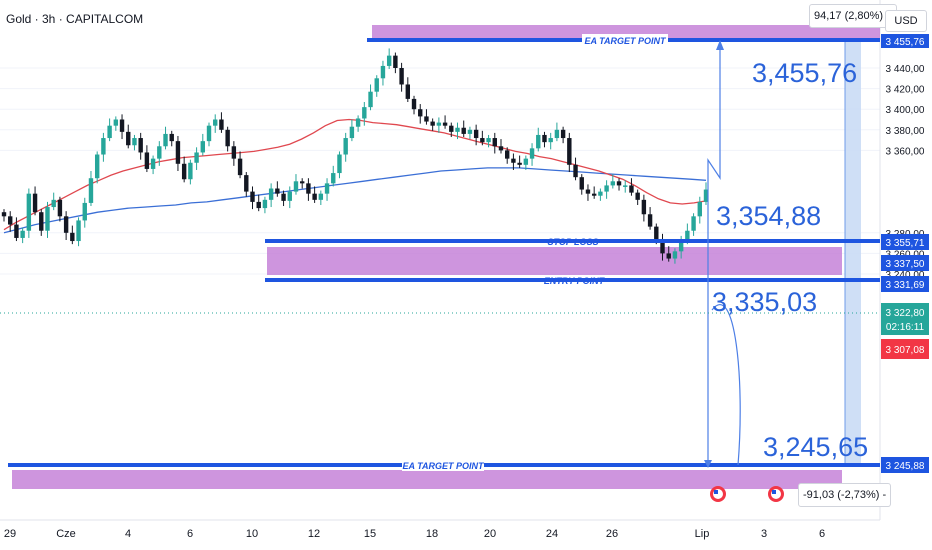 Image resolution: width=932 pixels, height=550 pixels. What do you see at coordinates (726, 384) in the screenshot?
I see `projection-path-down` at bounding box center [726, 384].